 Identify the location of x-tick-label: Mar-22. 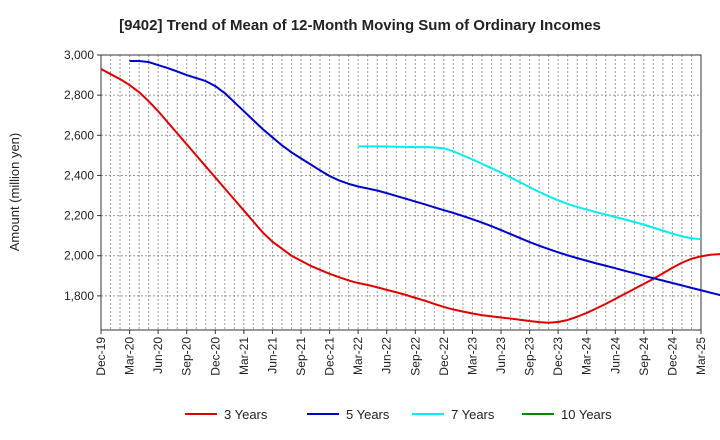
(358, 356).